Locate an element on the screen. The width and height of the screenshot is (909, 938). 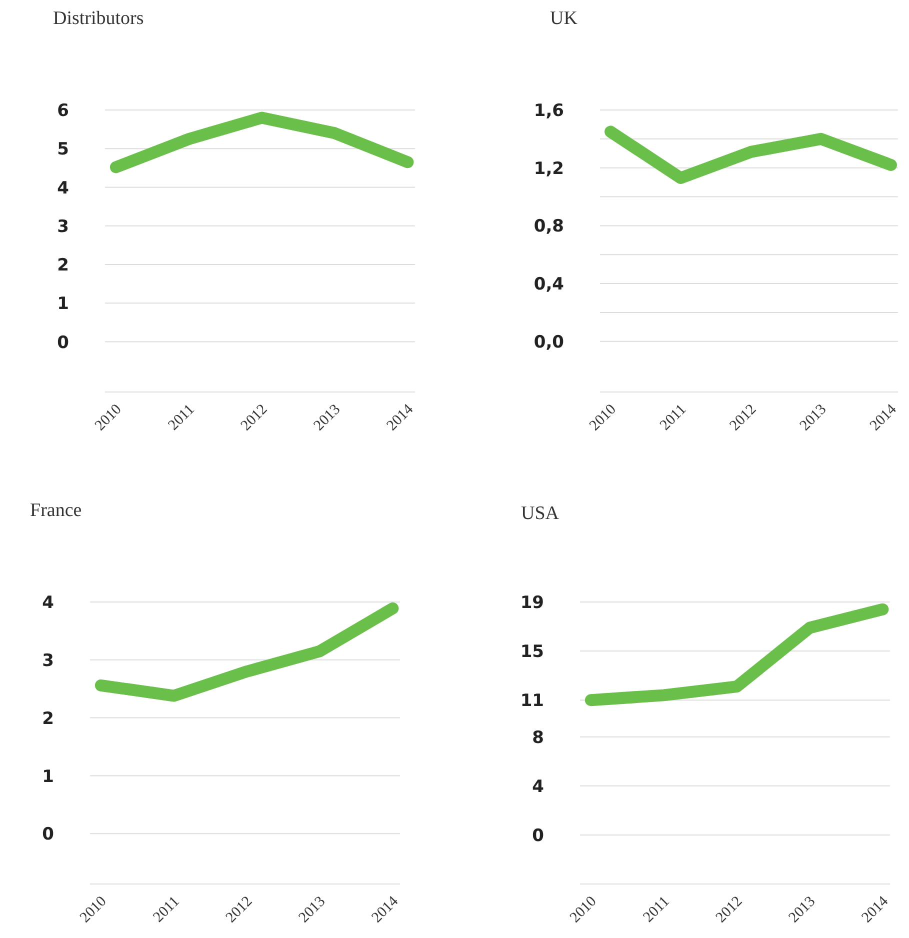
chart-title: Distributors is located at coordinates (98, 19).